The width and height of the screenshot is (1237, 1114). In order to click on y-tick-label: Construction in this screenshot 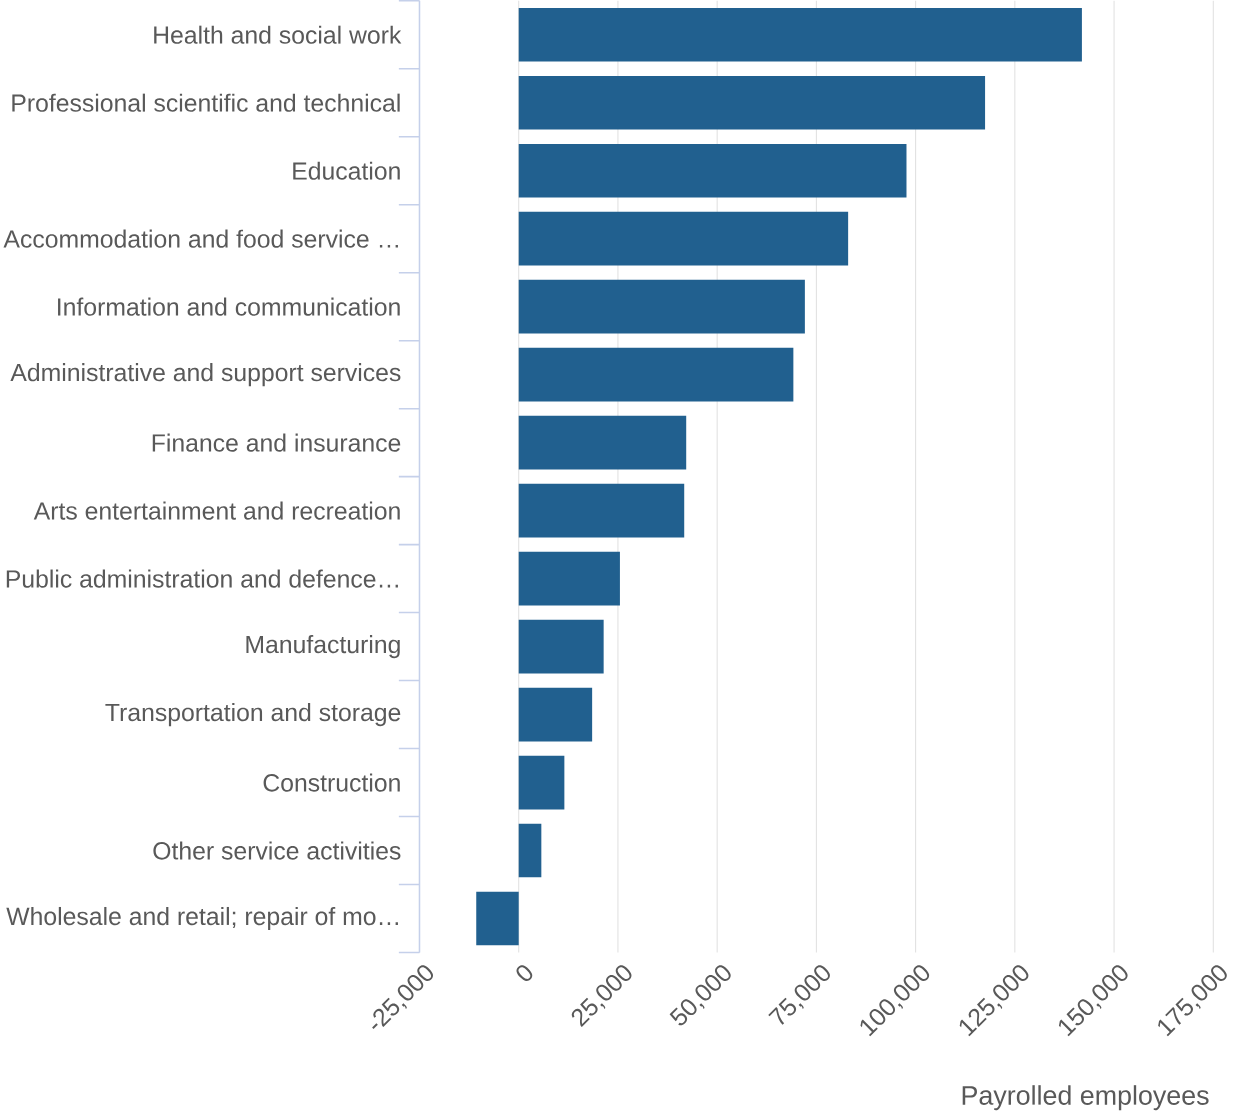, I will do `click(331, 782)`.